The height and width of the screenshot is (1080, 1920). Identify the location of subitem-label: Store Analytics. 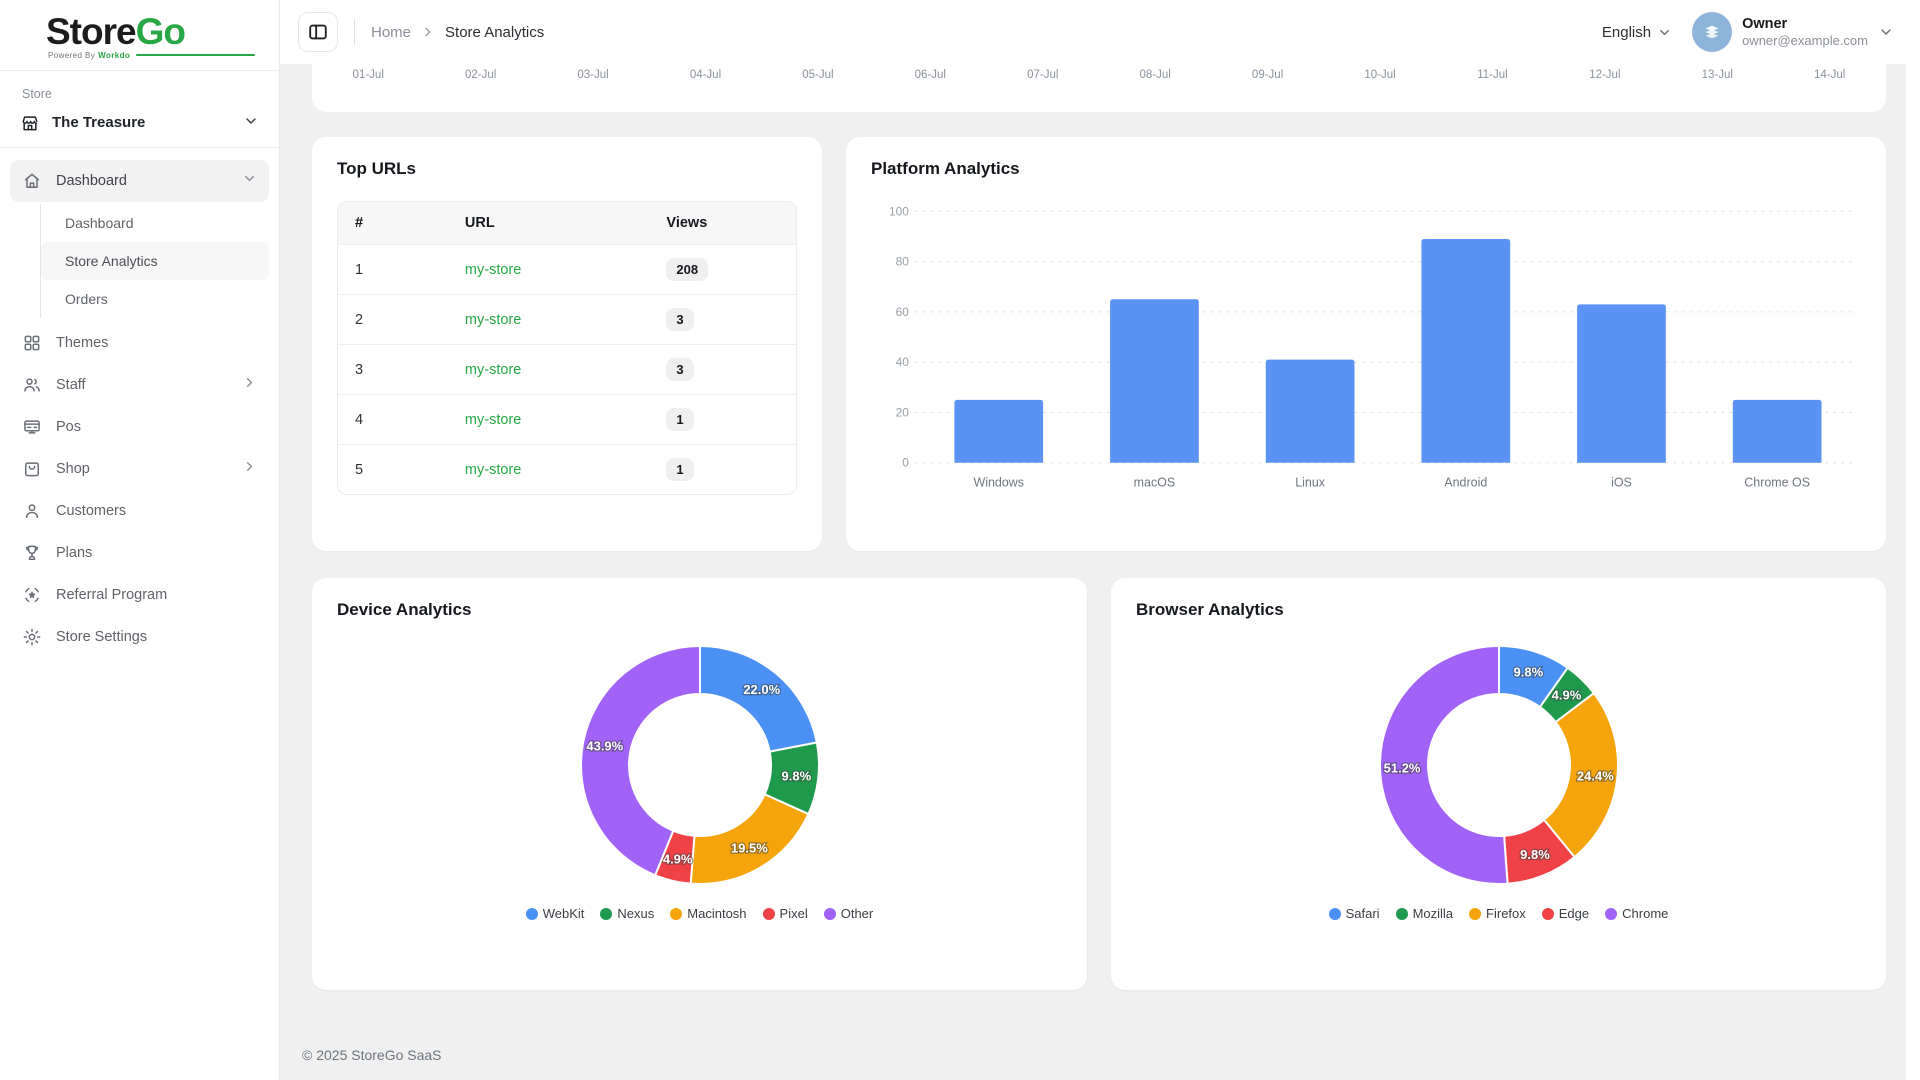
(111, 260).